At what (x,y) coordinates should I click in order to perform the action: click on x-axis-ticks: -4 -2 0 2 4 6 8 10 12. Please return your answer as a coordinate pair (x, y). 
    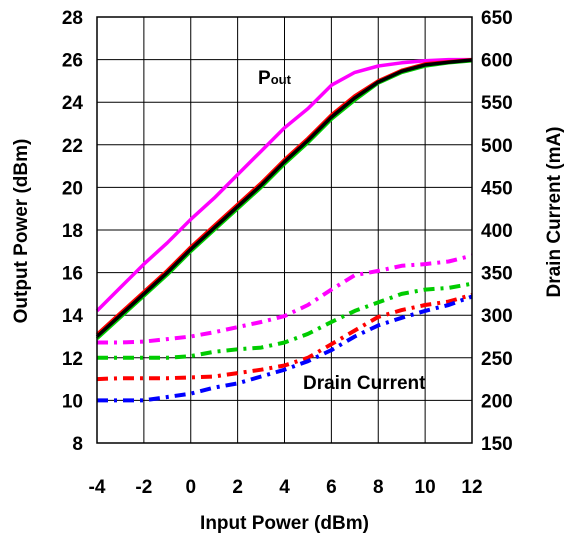
    Looking at the image, I should click on (286, 487).